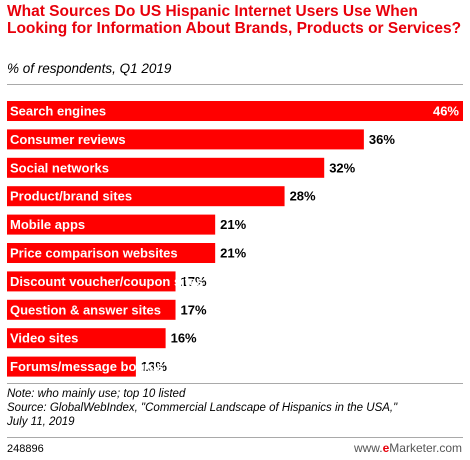 The height and width of the screenshot is (460, 470). I want to click on category-label-search-engines: Search engines, so click(58, 111).